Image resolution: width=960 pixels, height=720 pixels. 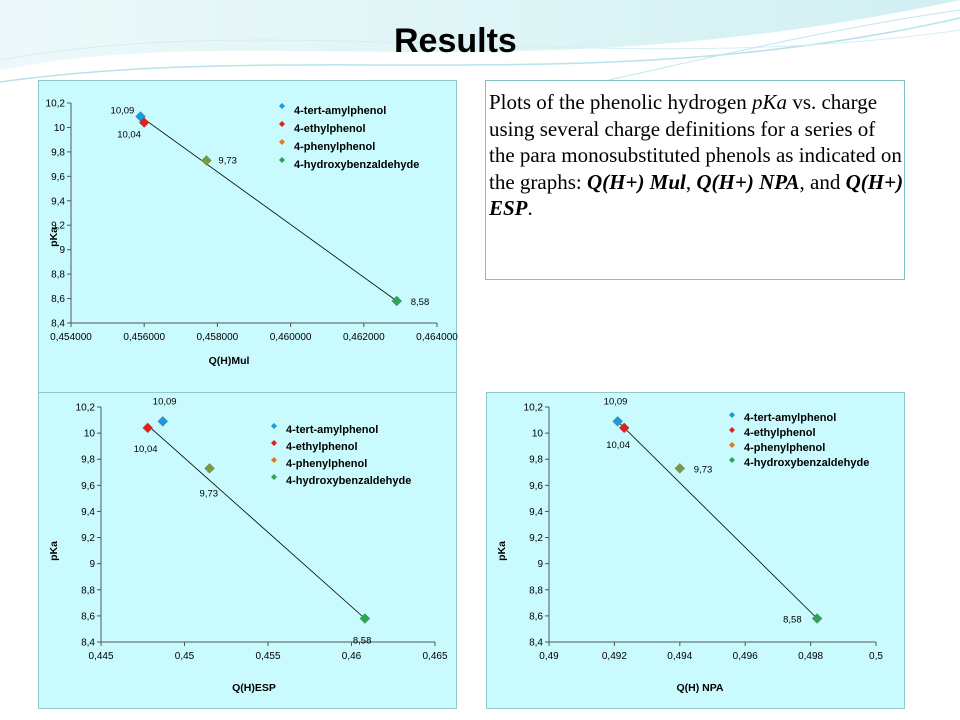 What do you see at coordinates (696, 195) in the screenshot?
I see `description-method-esp: Q(H+) ESP` at bounding box center [696, 195].